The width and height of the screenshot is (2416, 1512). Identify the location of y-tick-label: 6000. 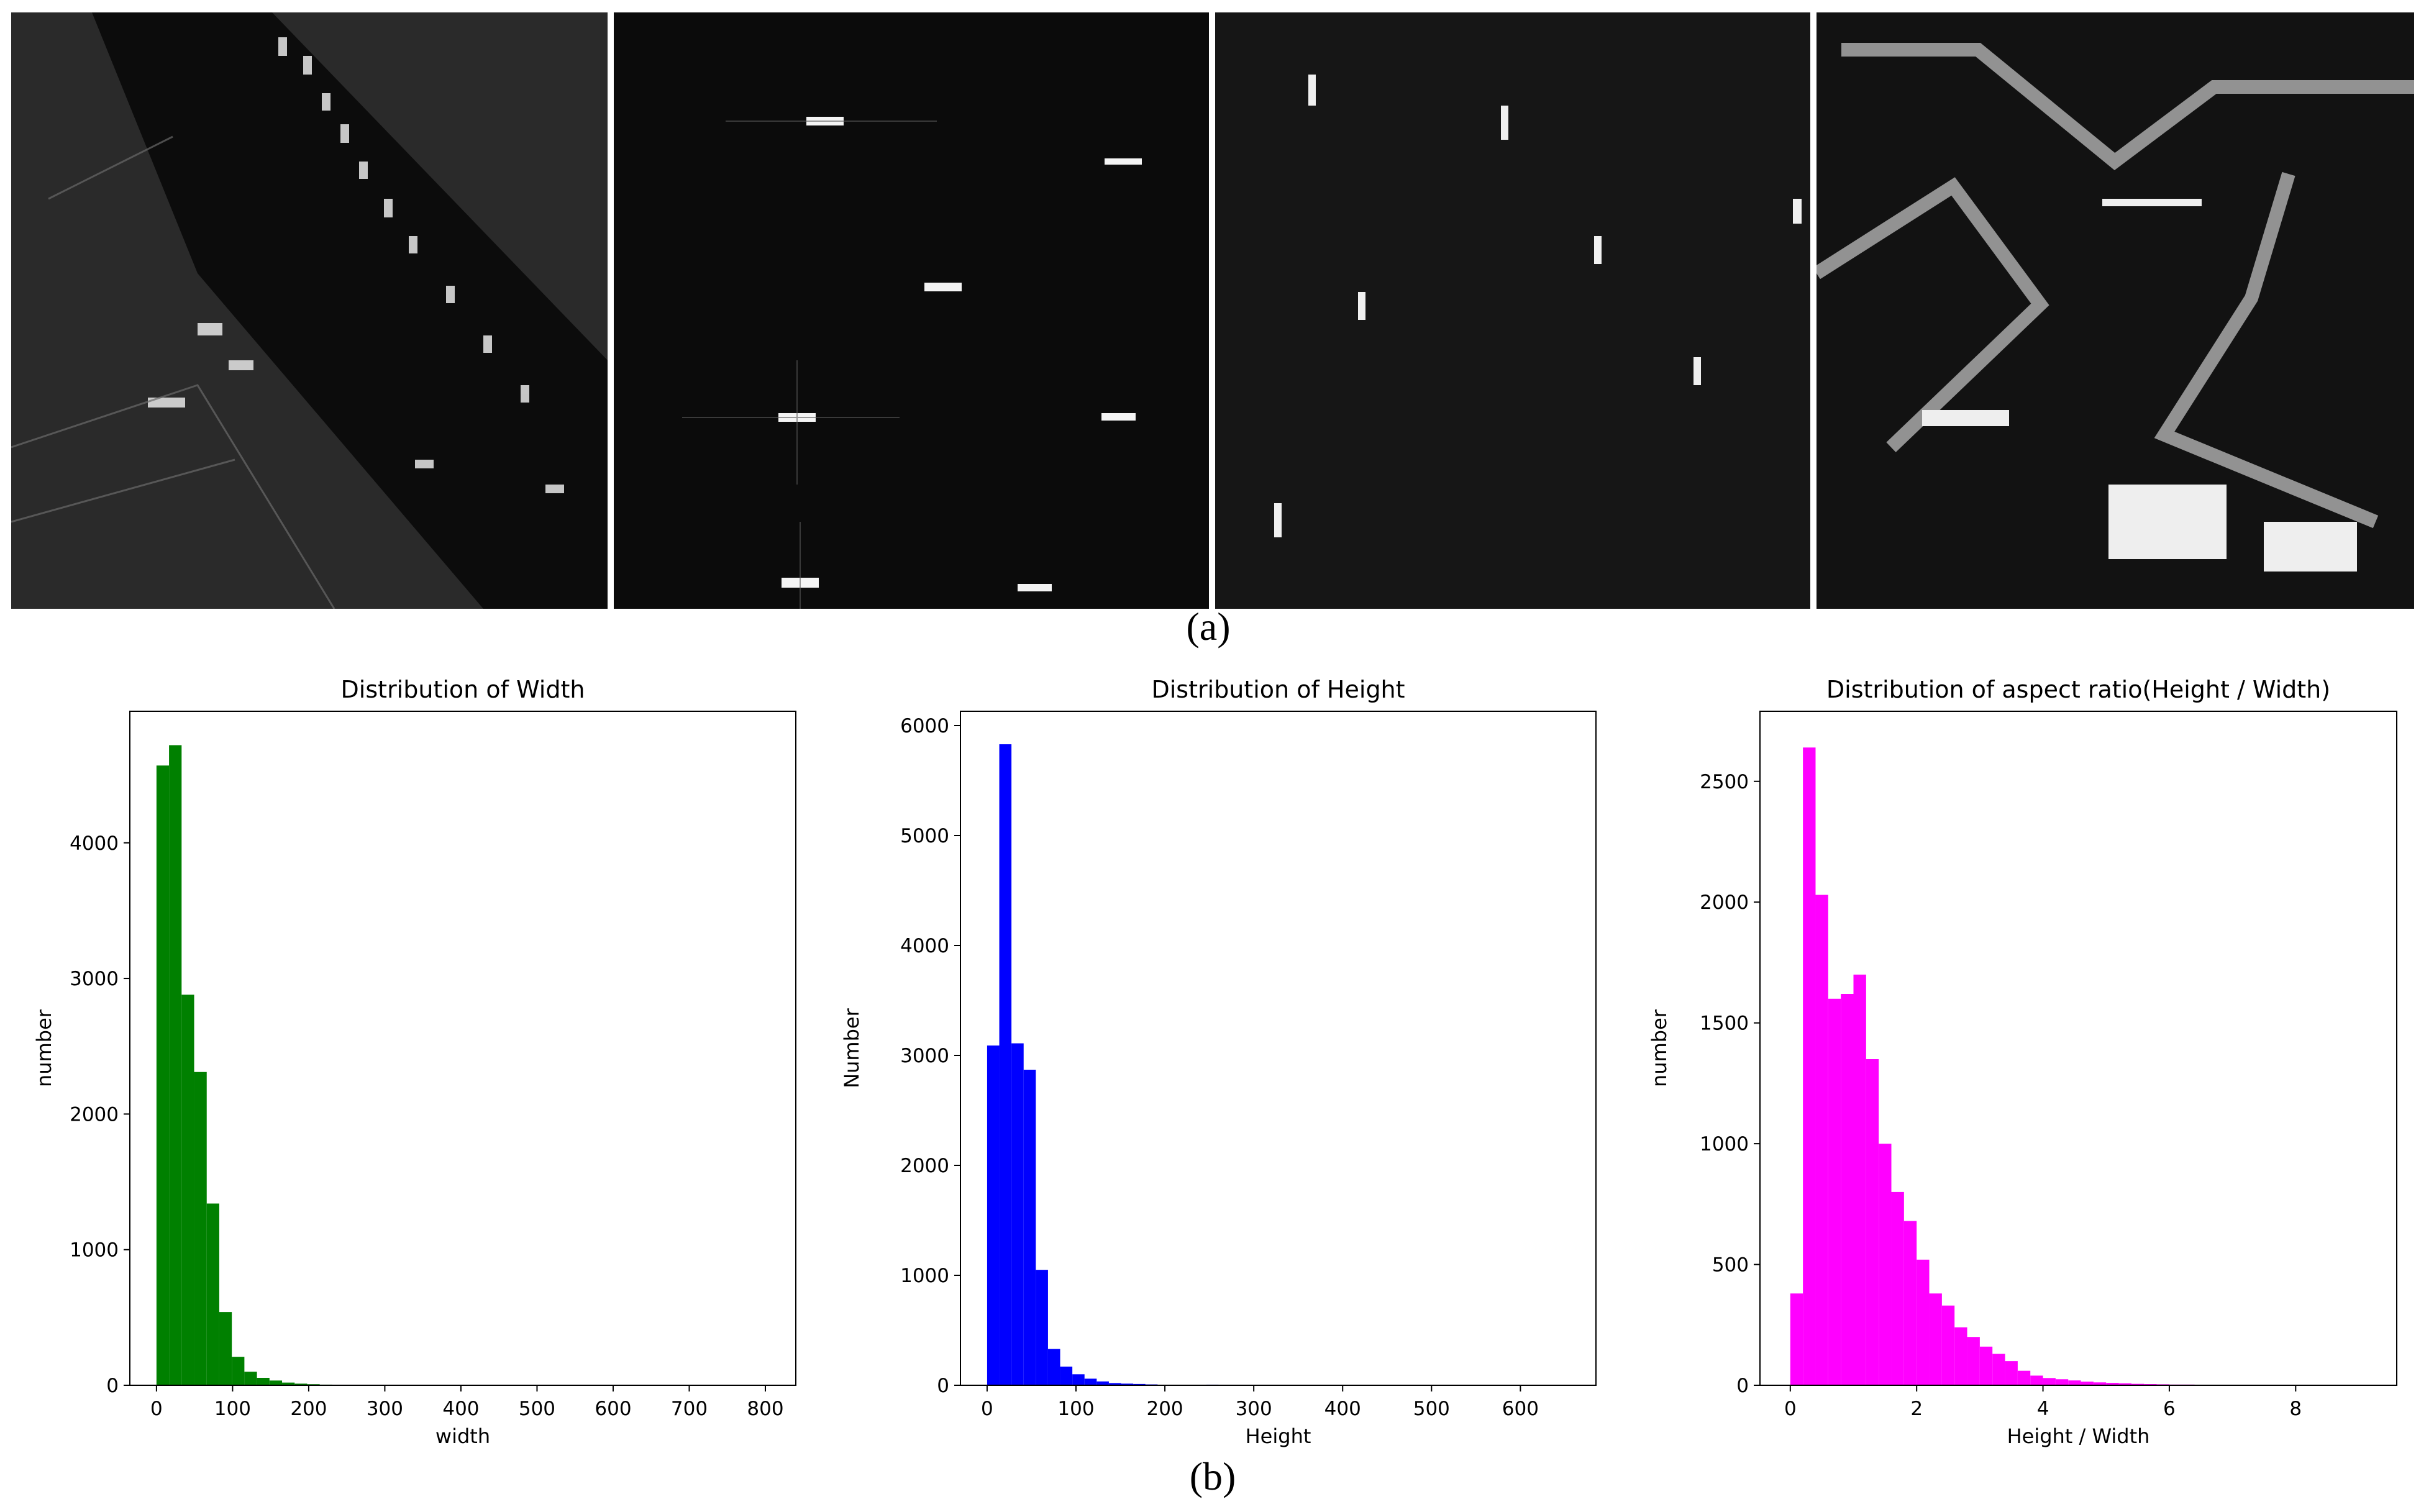
(924, 726).